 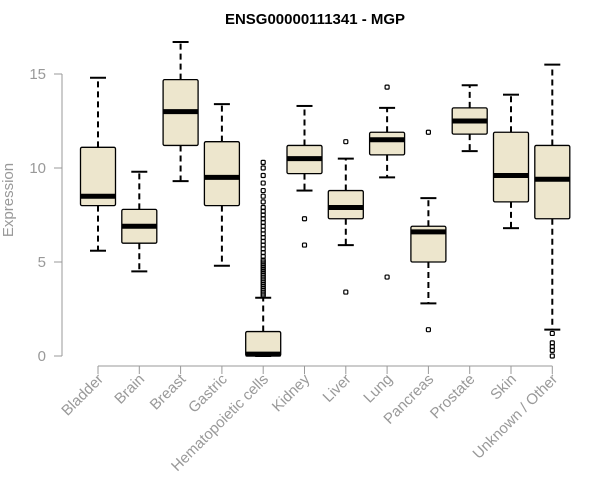 I want to click on y-tick-label: 0, so click(x=42, y=356).